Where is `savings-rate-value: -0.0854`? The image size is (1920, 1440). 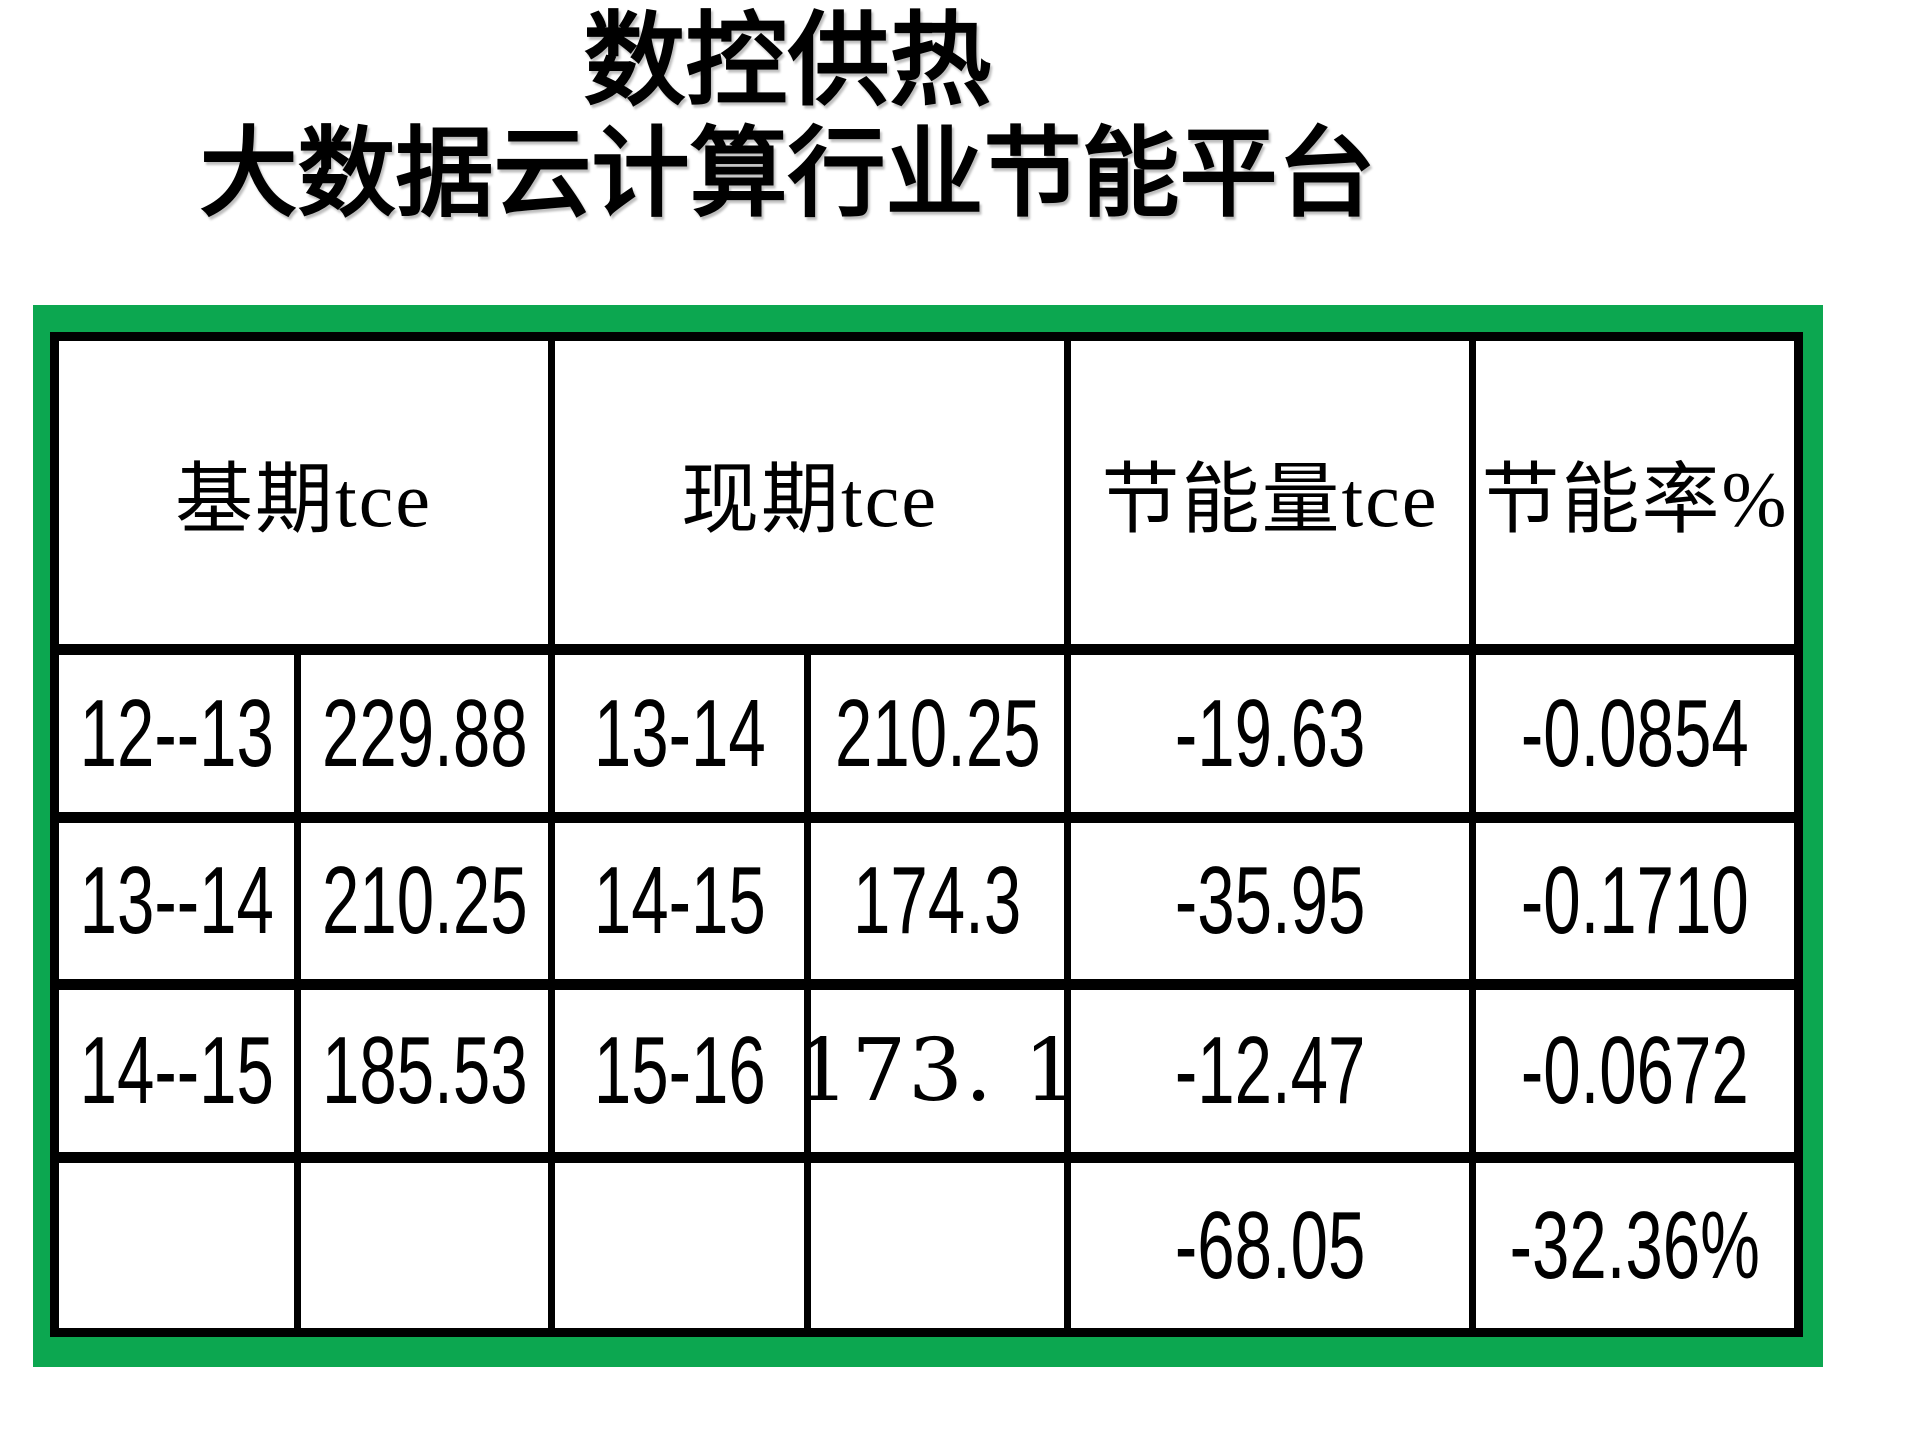
savings-rate-value: -0.0854 is located at coordinates (1635, 733).